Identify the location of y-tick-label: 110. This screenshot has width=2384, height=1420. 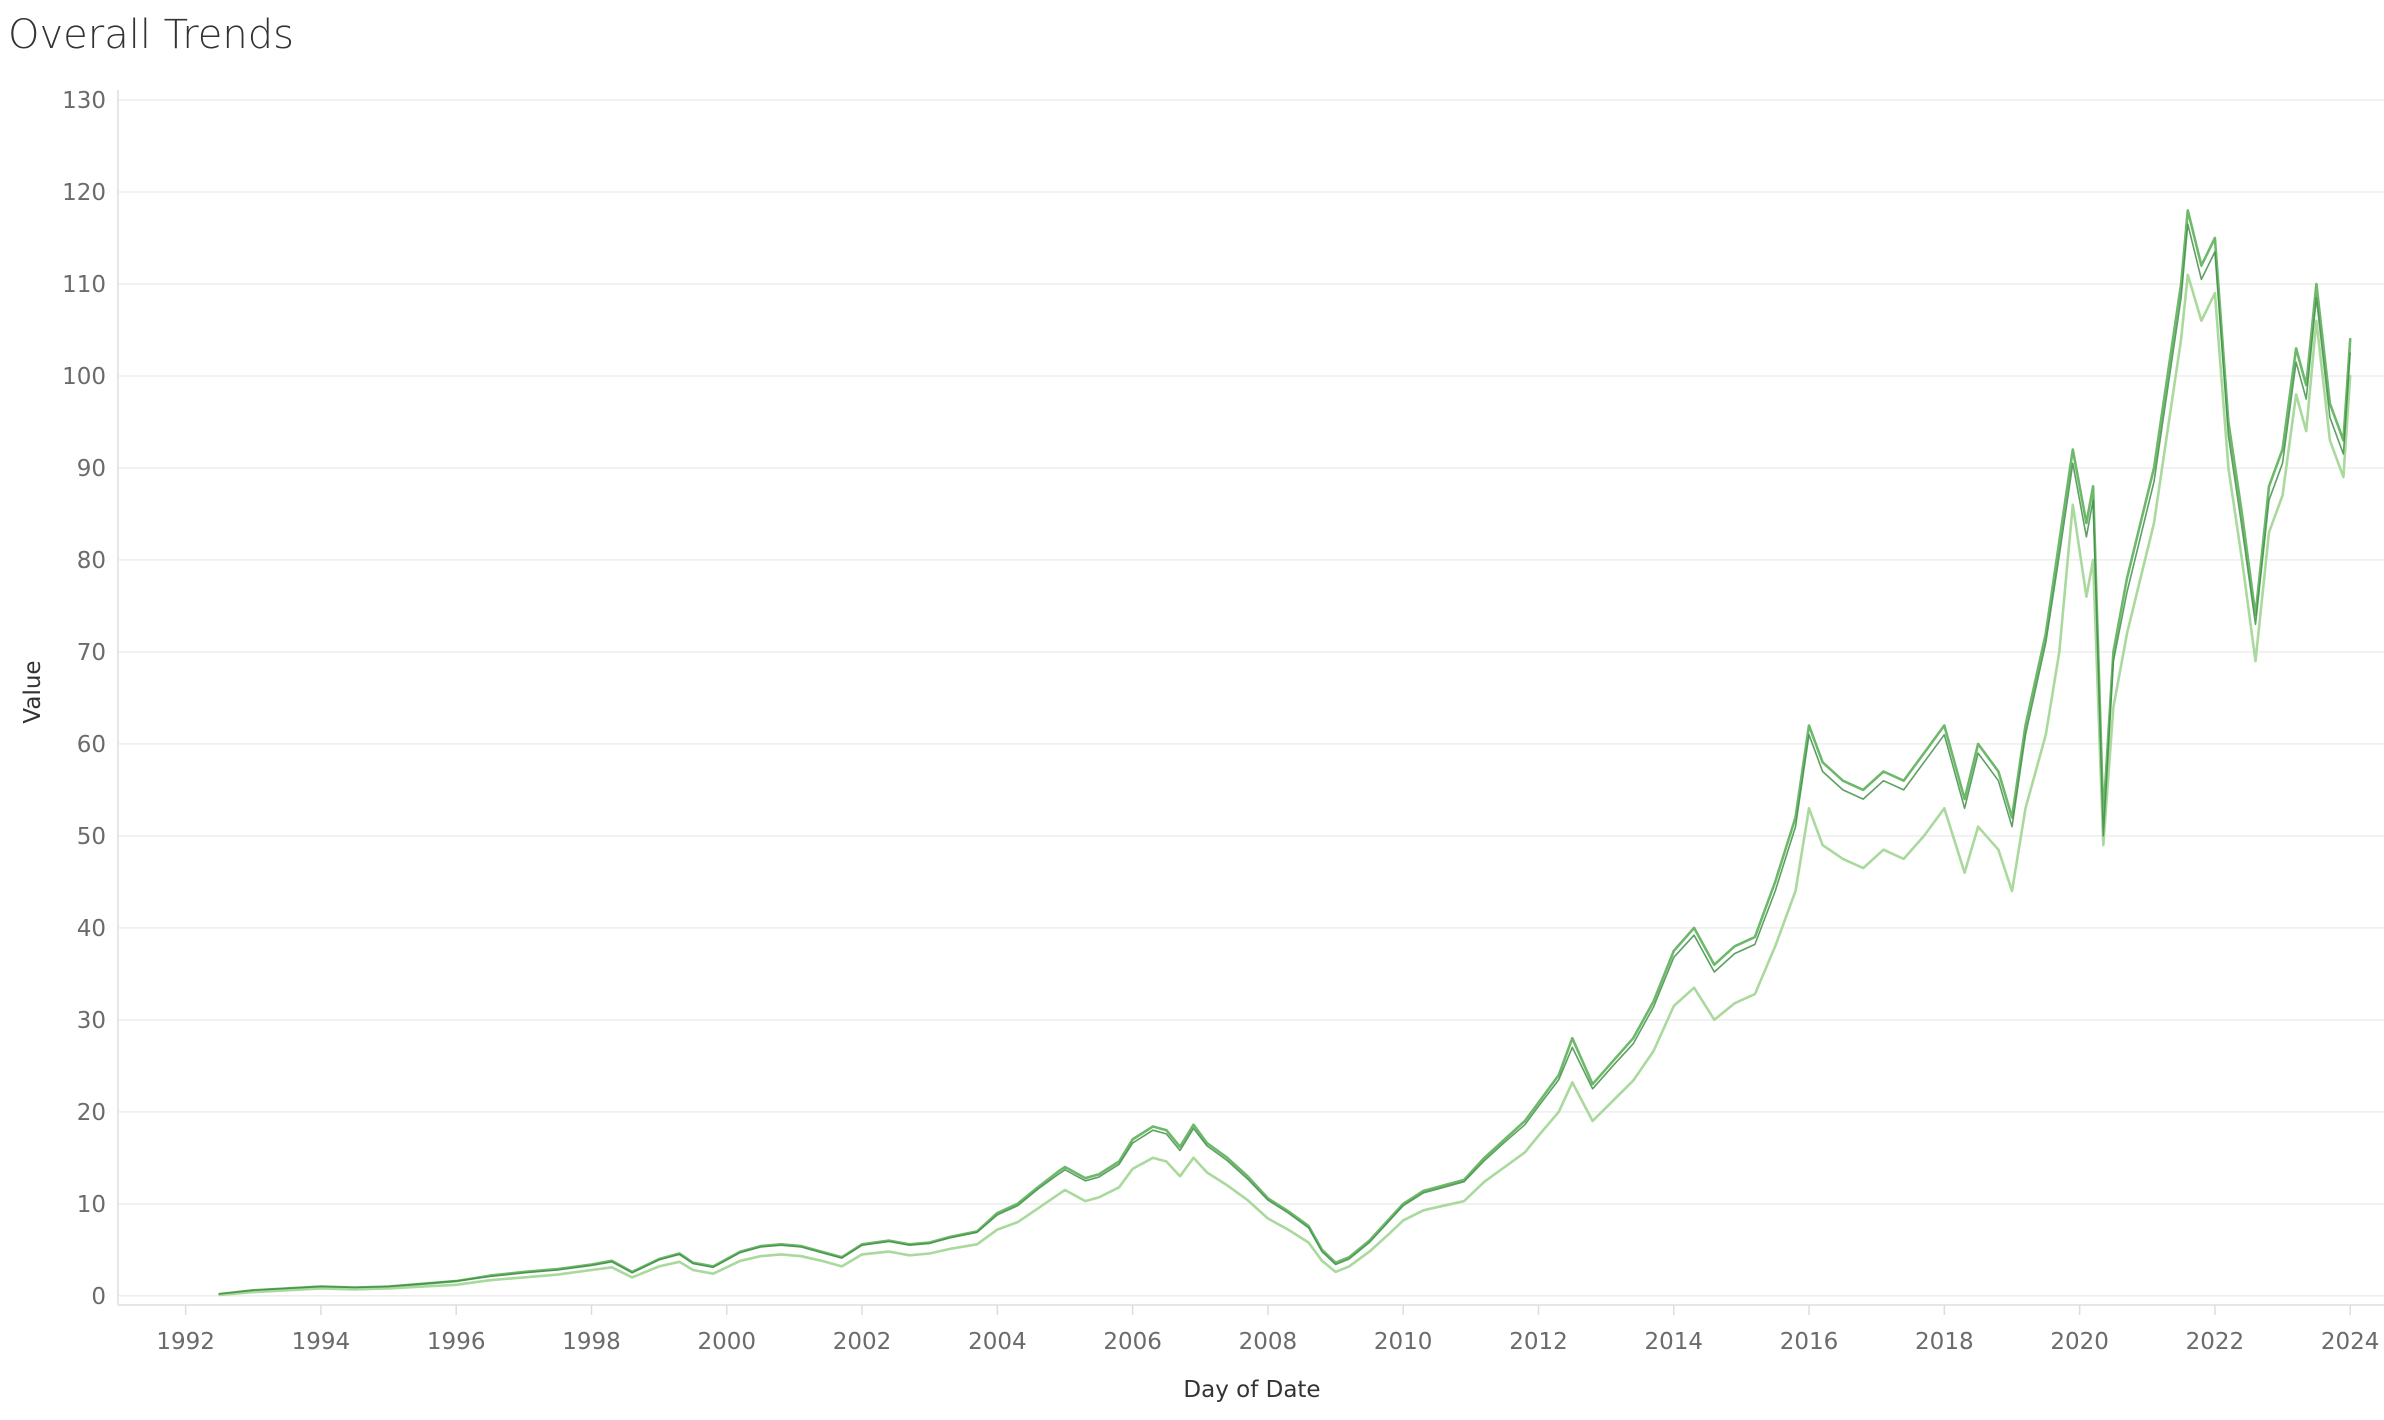
(84, 285).